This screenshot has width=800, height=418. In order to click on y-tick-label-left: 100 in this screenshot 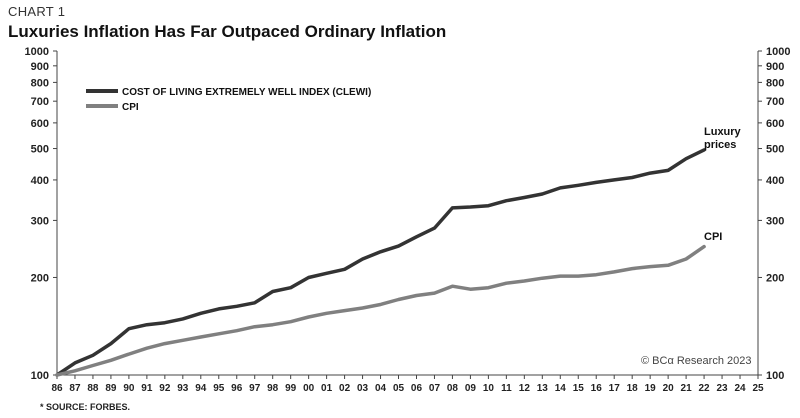, I will do `click(40, 376)`.